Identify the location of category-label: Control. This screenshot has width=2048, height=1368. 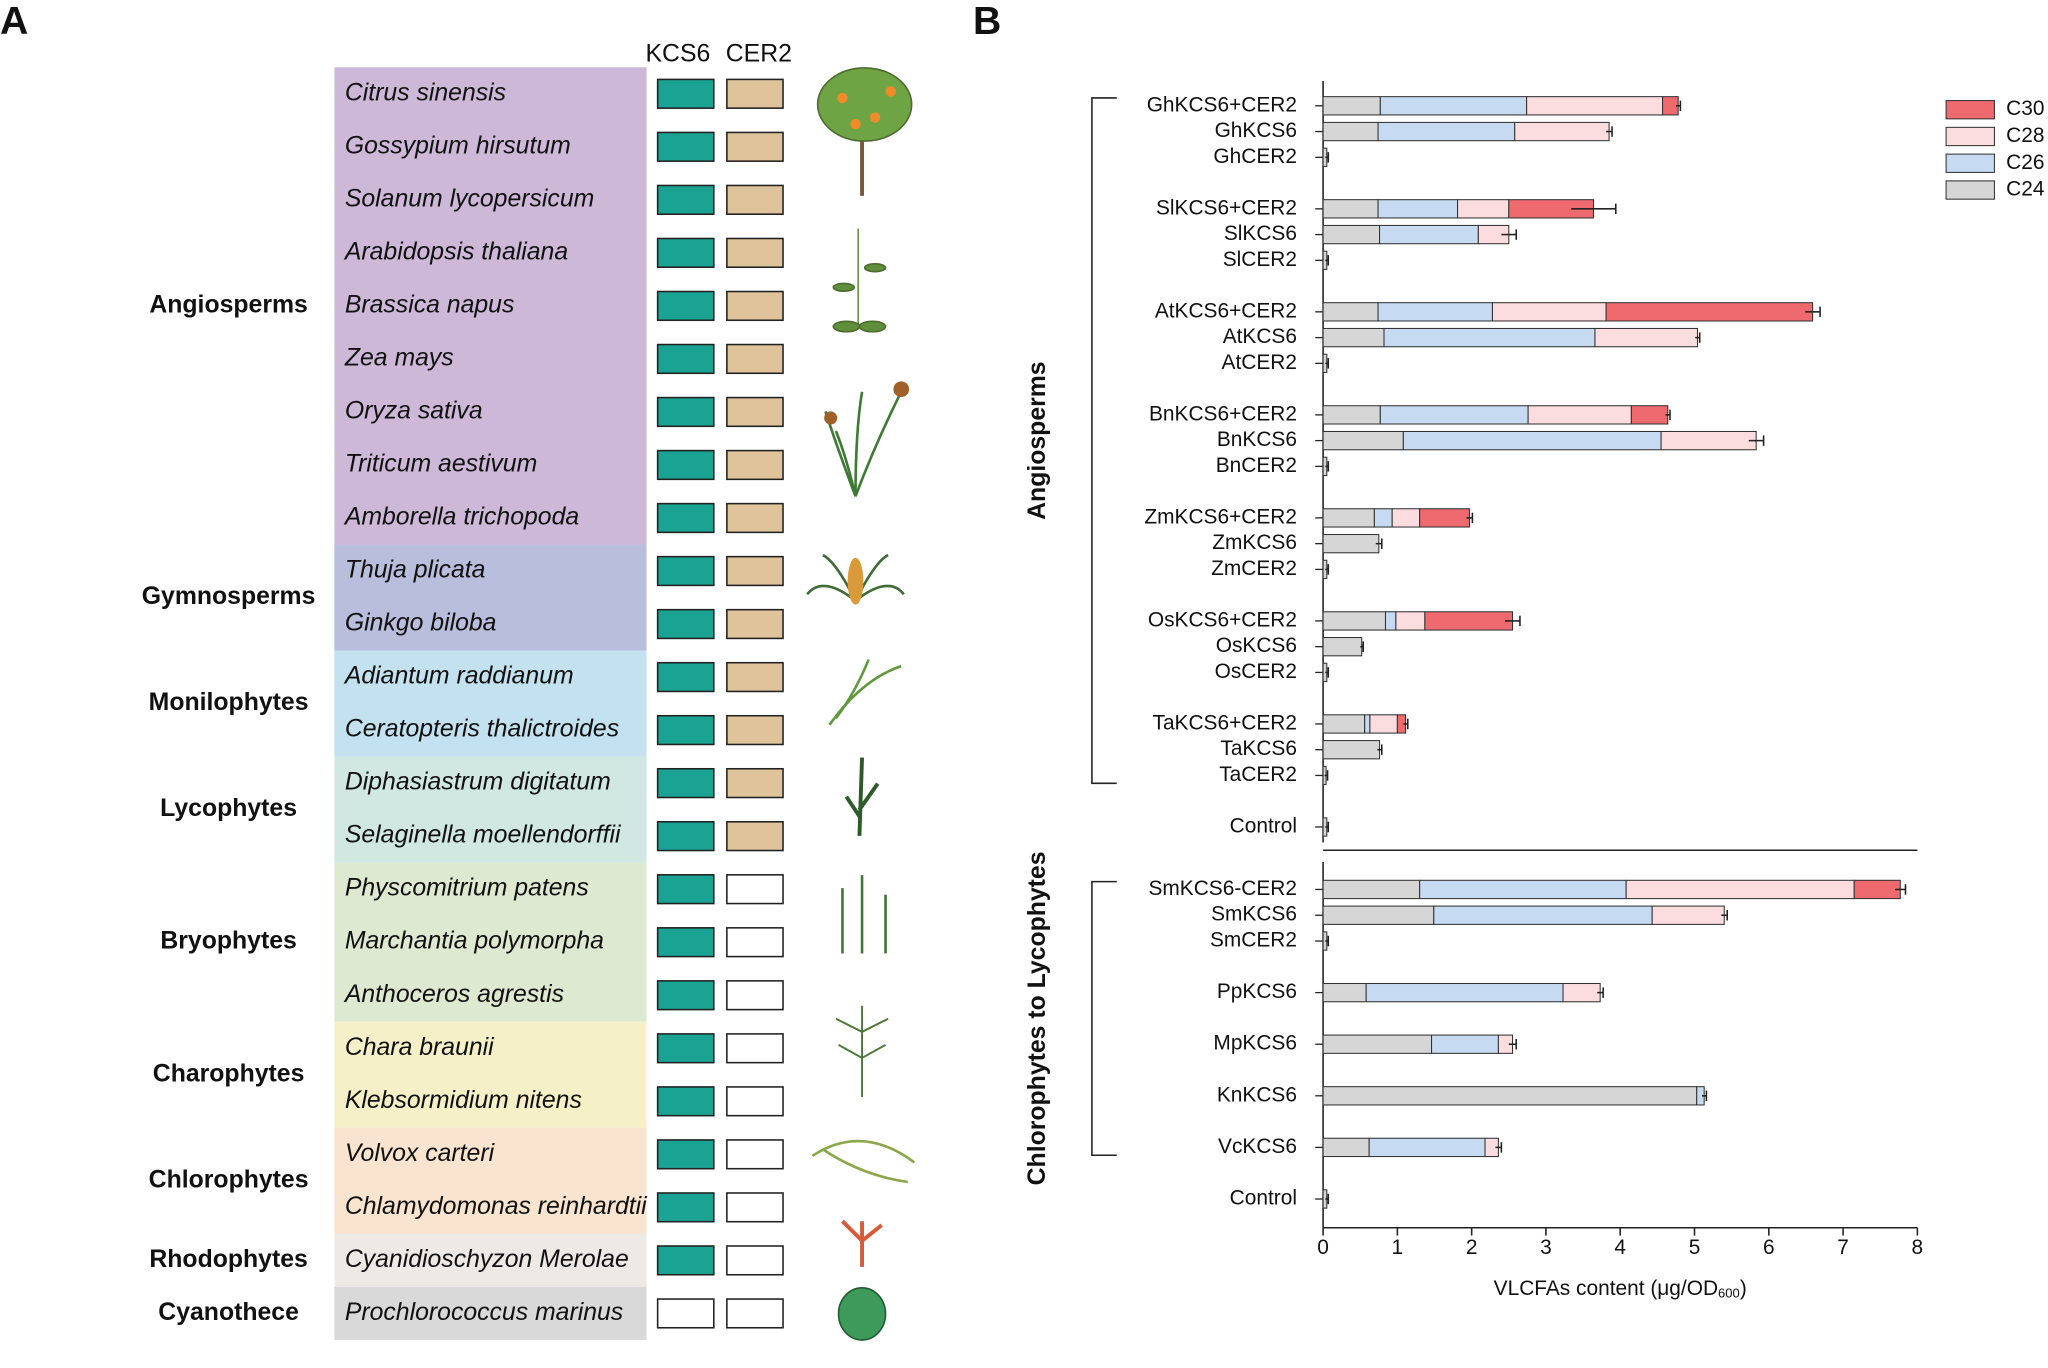
(1263, 825).